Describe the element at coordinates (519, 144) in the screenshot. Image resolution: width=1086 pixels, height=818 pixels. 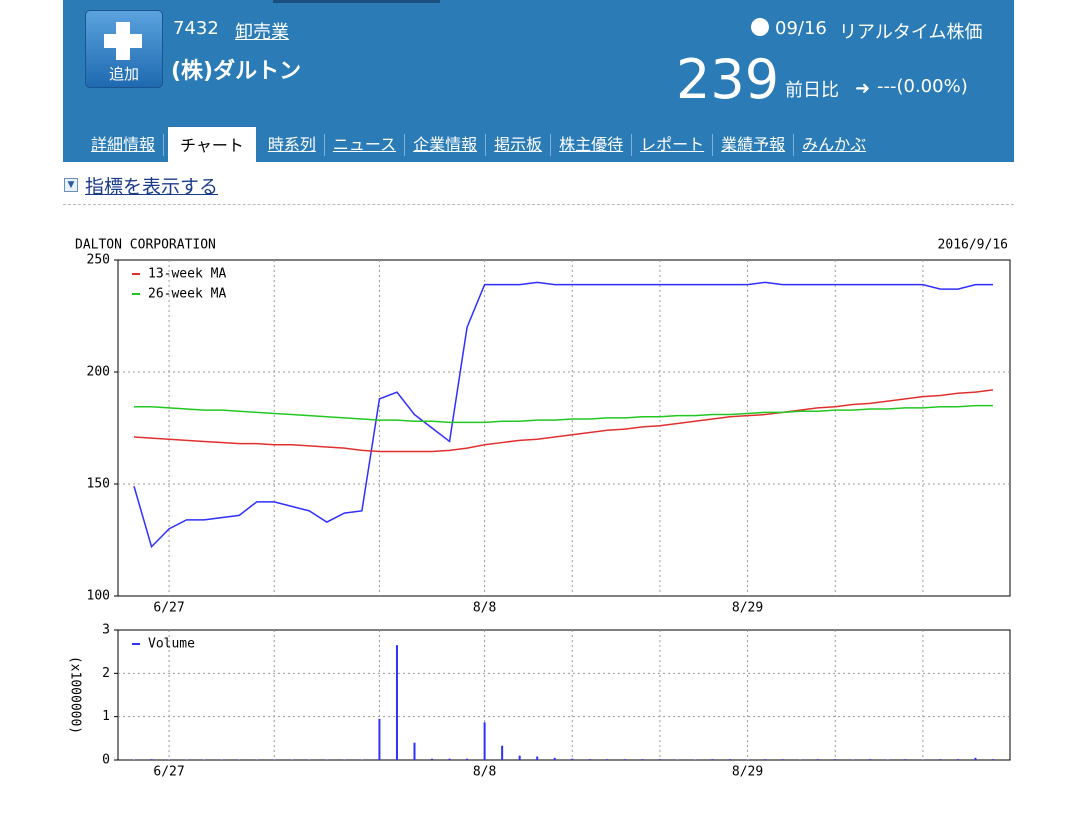
I see `tab: 掲示板` at that location.